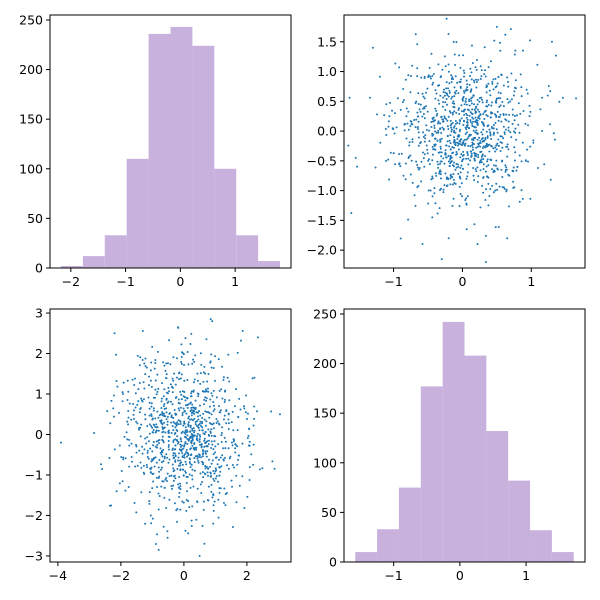  I want to click on x-tick-label: −1, so click(393, 281).